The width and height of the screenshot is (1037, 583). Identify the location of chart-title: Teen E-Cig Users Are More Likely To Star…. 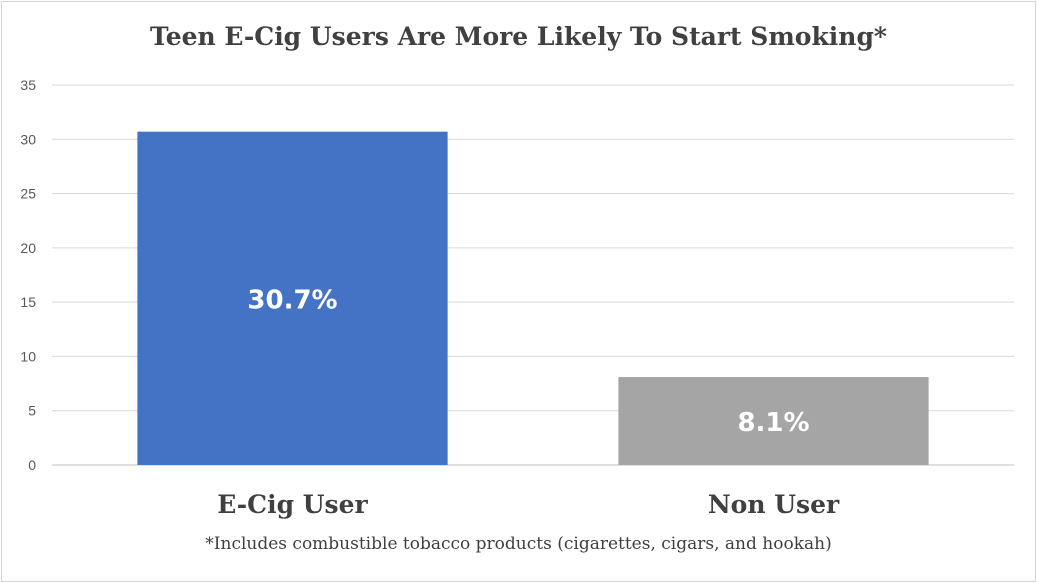
(518, 36).